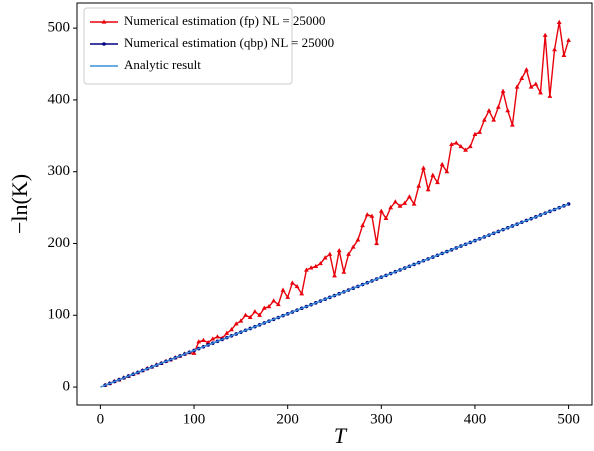 The height and width of the screenshot is (451, 594). I want to click on x-axis-label: T, so click(341, 435).